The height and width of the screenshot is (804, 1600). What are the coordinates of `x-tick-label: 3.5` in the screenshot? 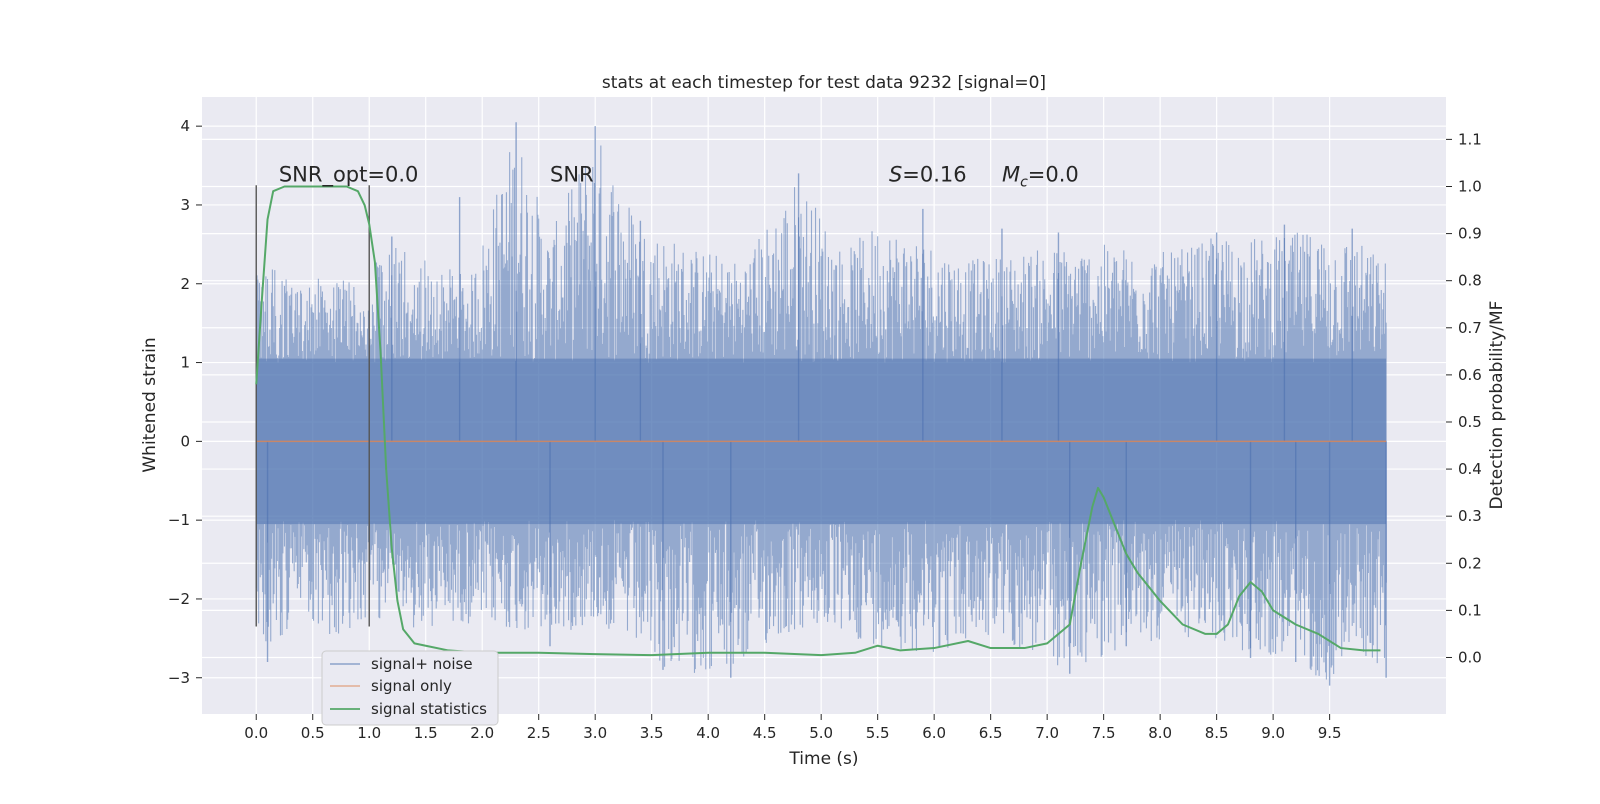 It's located at (652, 733).